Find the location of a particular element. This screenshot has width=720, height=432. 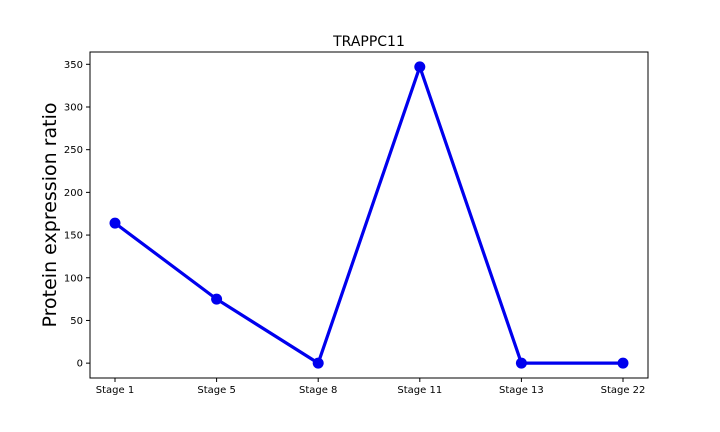

y-tick-label: 0 is located at coordinates (80, 364).